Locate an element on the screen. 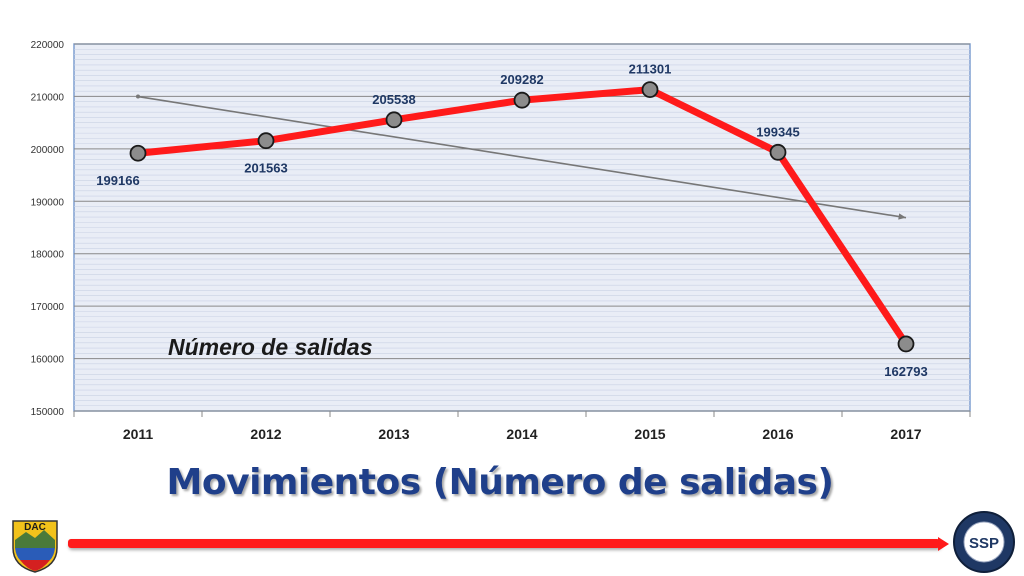  y-tick-label: 150000 is located at coordinates (48, 412).